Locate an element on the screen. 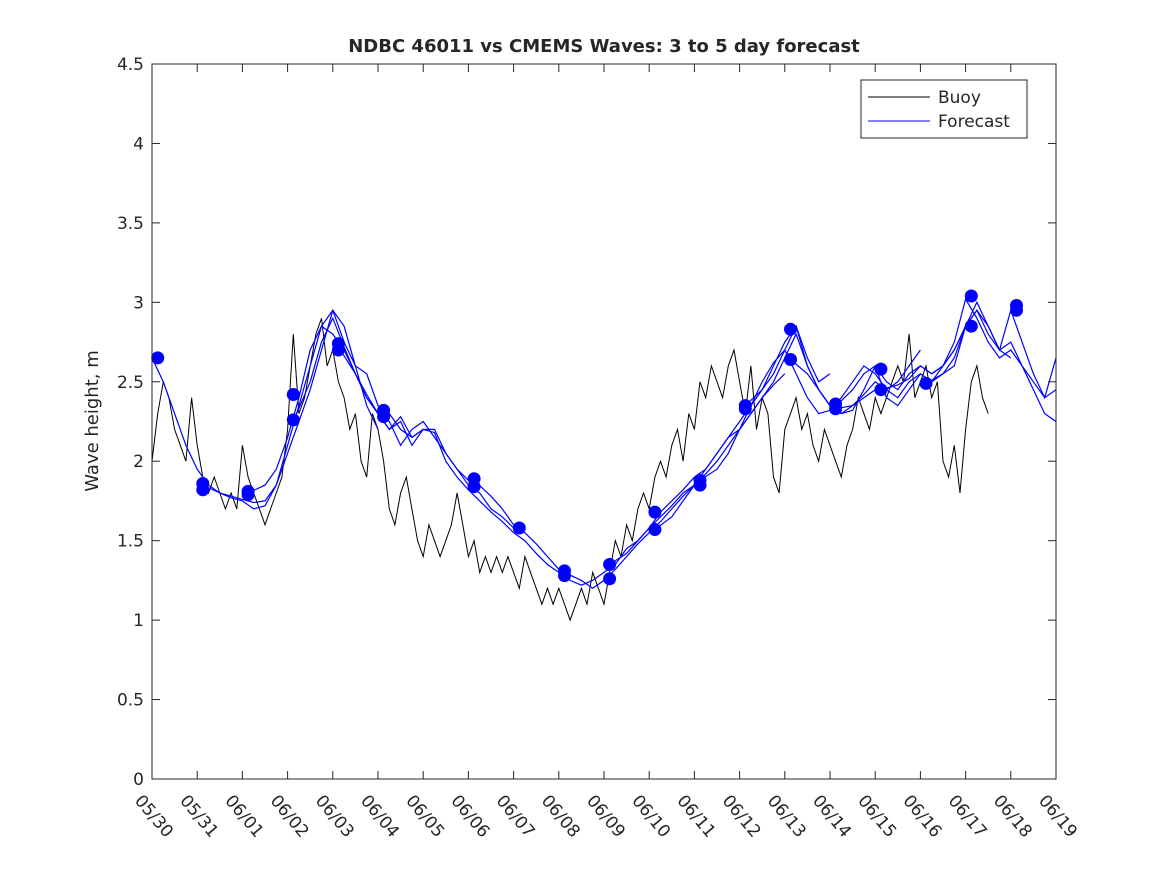 The width and height of the screenshot is (1167, 875). legend-box is located at coordinates (944, 109).